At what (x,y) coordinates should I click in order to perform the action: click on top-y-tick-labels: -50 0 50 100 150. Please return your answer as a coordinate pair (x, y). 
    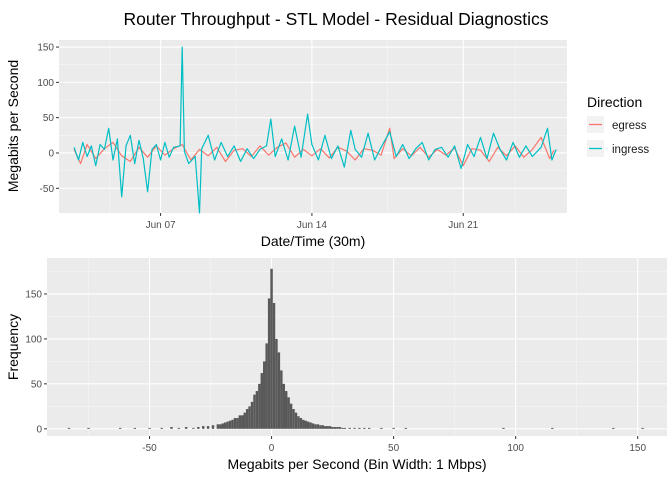
    Looking at the image, I should click on (48, 119).